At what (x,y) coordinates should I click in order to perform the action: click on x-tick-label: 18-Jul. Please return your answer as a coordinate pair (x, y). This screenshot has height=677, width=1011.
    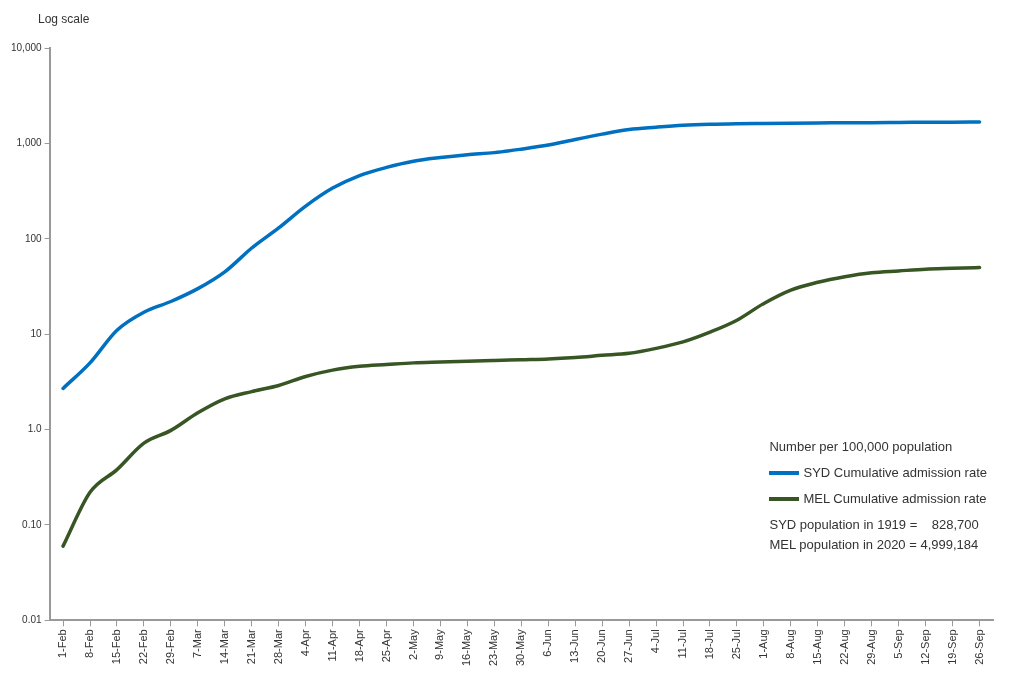
    Looking at the image, I should click on (709, 644).